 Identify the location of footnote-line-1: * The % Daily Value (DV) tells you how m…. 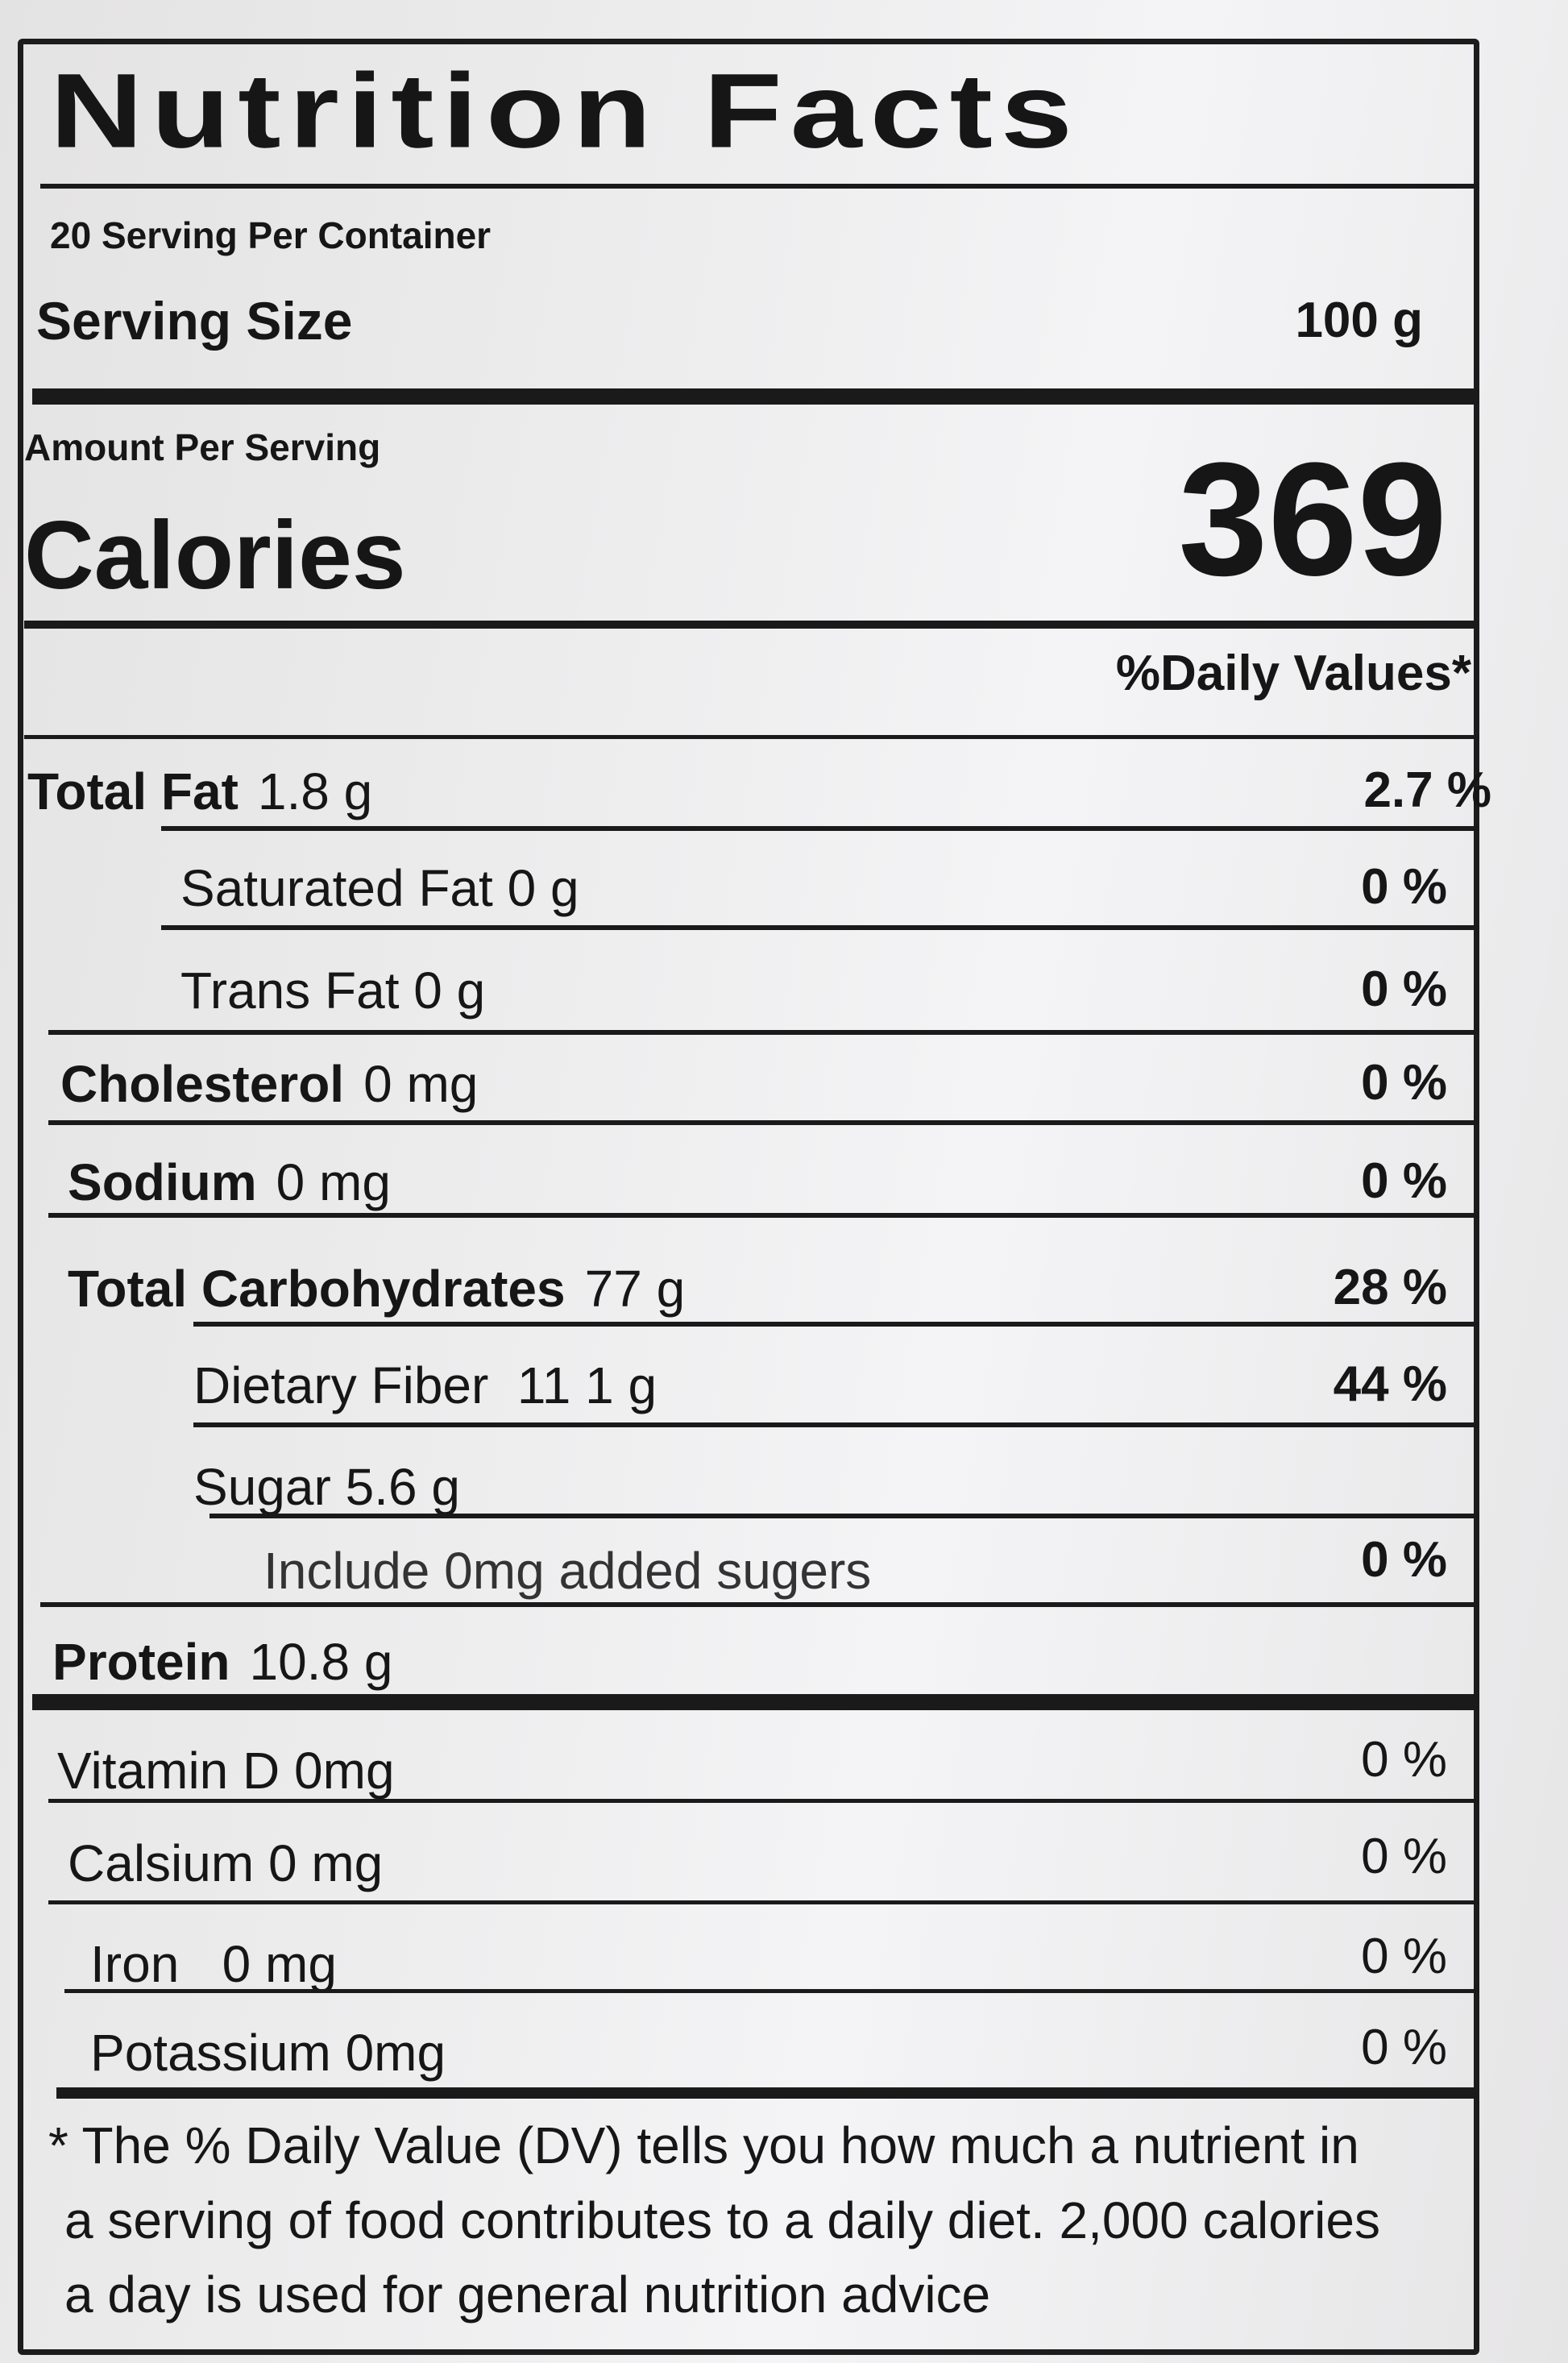
(703, 2145).